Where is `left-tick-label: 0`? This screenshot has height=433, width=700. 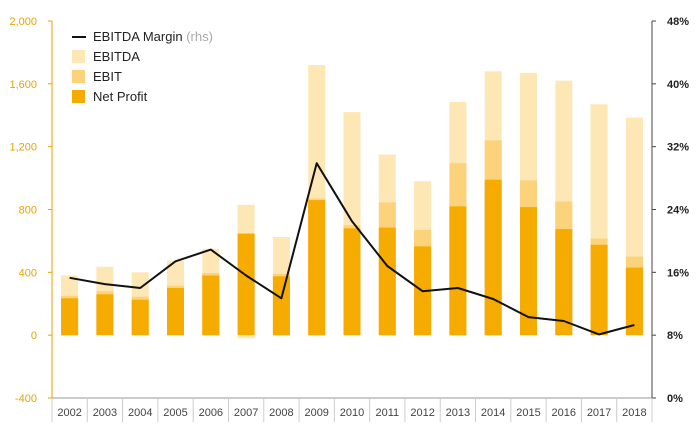 left-tick-label: 0 is located at coordinates (34, 336).